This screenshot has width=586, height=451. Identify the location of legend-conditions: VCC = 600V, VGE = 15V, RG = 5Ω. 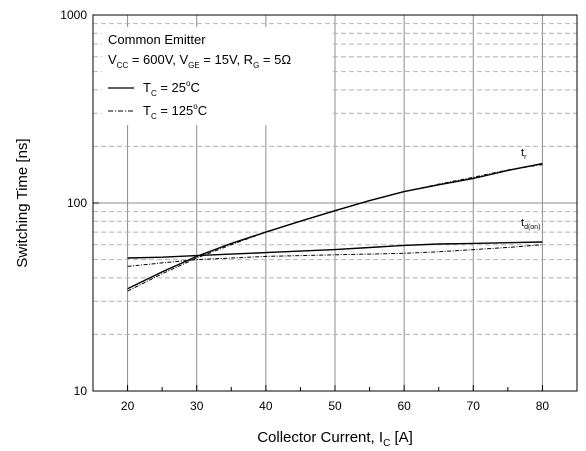
(199, 61).